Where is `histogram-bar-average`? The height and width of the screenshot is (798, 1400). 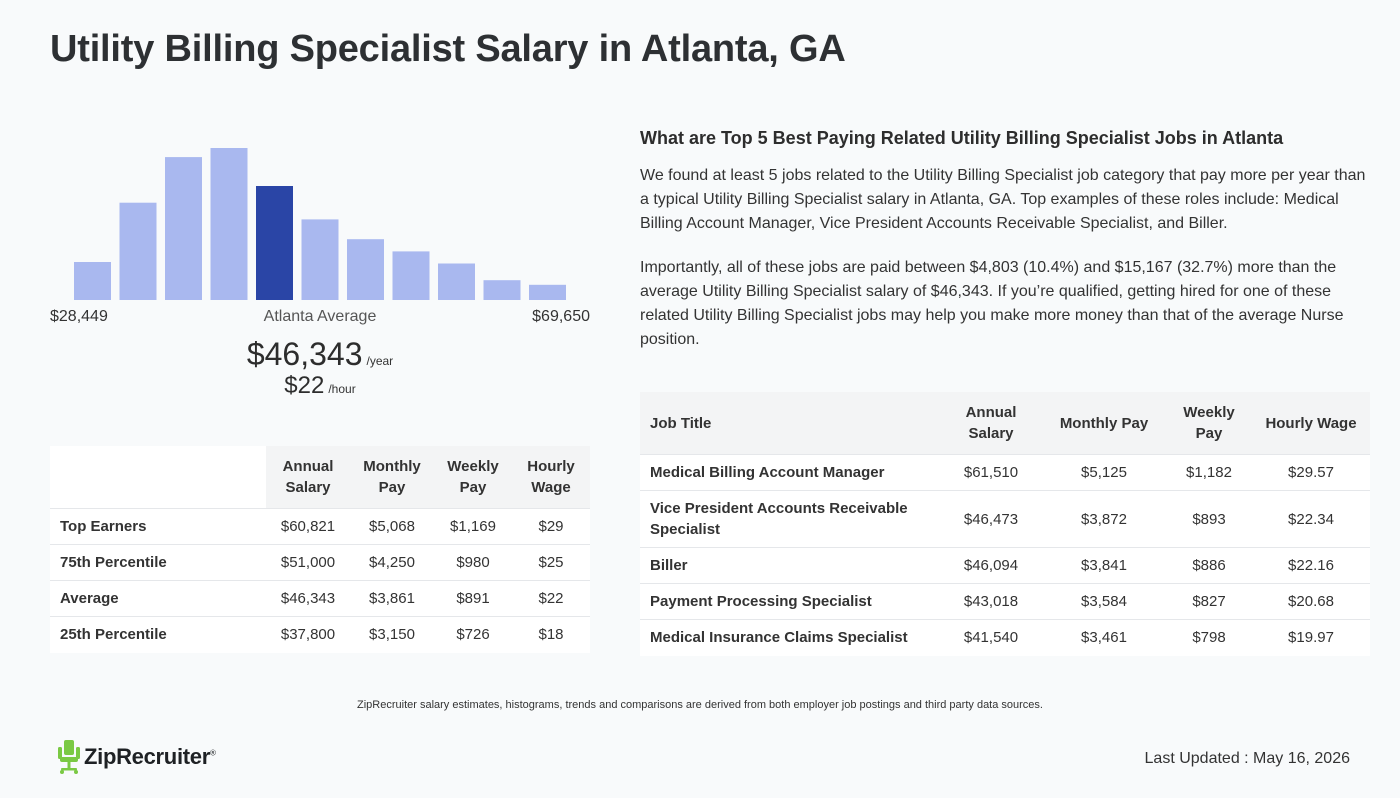
histogram-bar-average is located at coordinates (274, 243).